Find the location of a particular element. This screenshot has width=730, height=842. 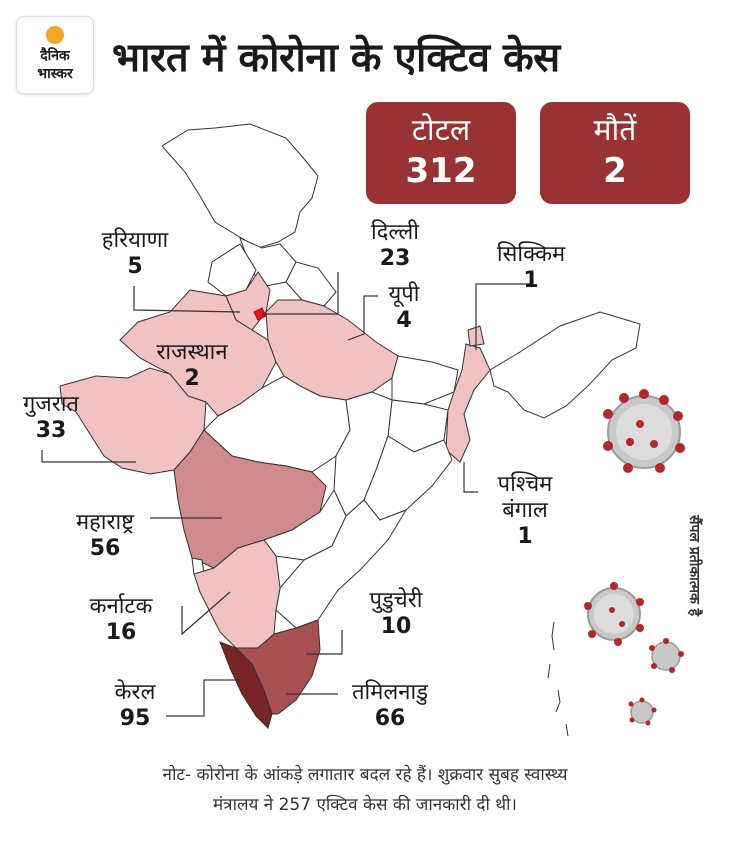

up-name: यूपी is located at coordinates (404, 294).